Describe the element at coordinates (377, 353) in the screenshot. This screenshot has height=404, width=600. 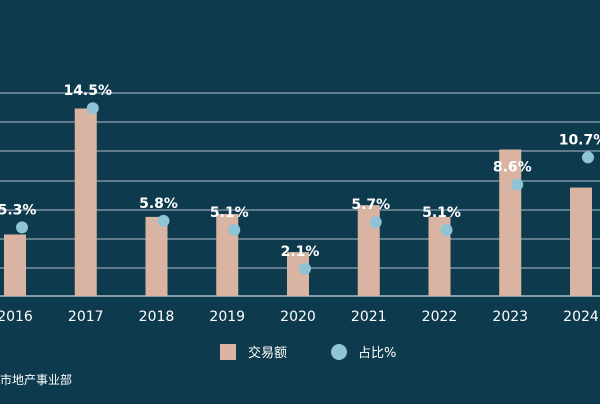
I see `legend-label-point: 占比%` at that location.